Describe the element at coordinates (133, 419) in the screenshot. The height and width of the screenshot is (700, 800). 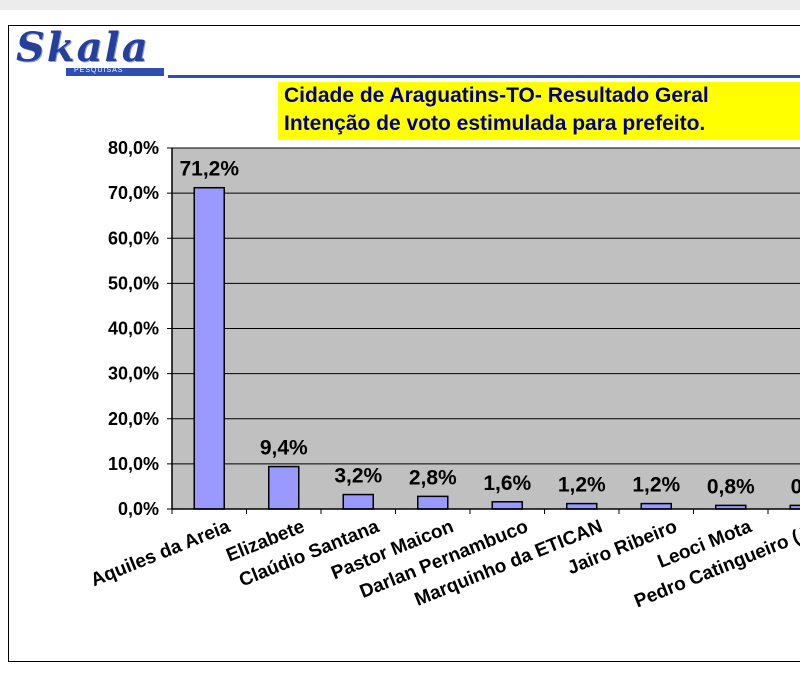
I see `y-tick-label: 20,0%` at that location.